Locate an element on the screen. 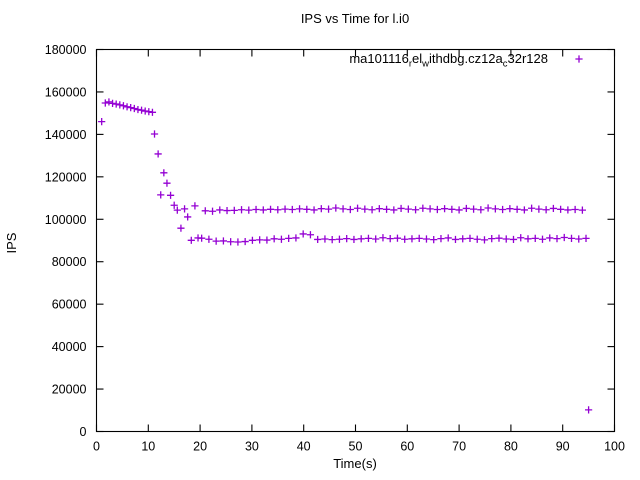 The width and height of the screenshot is (640, 480). x-axis-tick-labels: 0 10 20 30 40 50 60 70 80 90 100 is located at coordinates (359, 447).